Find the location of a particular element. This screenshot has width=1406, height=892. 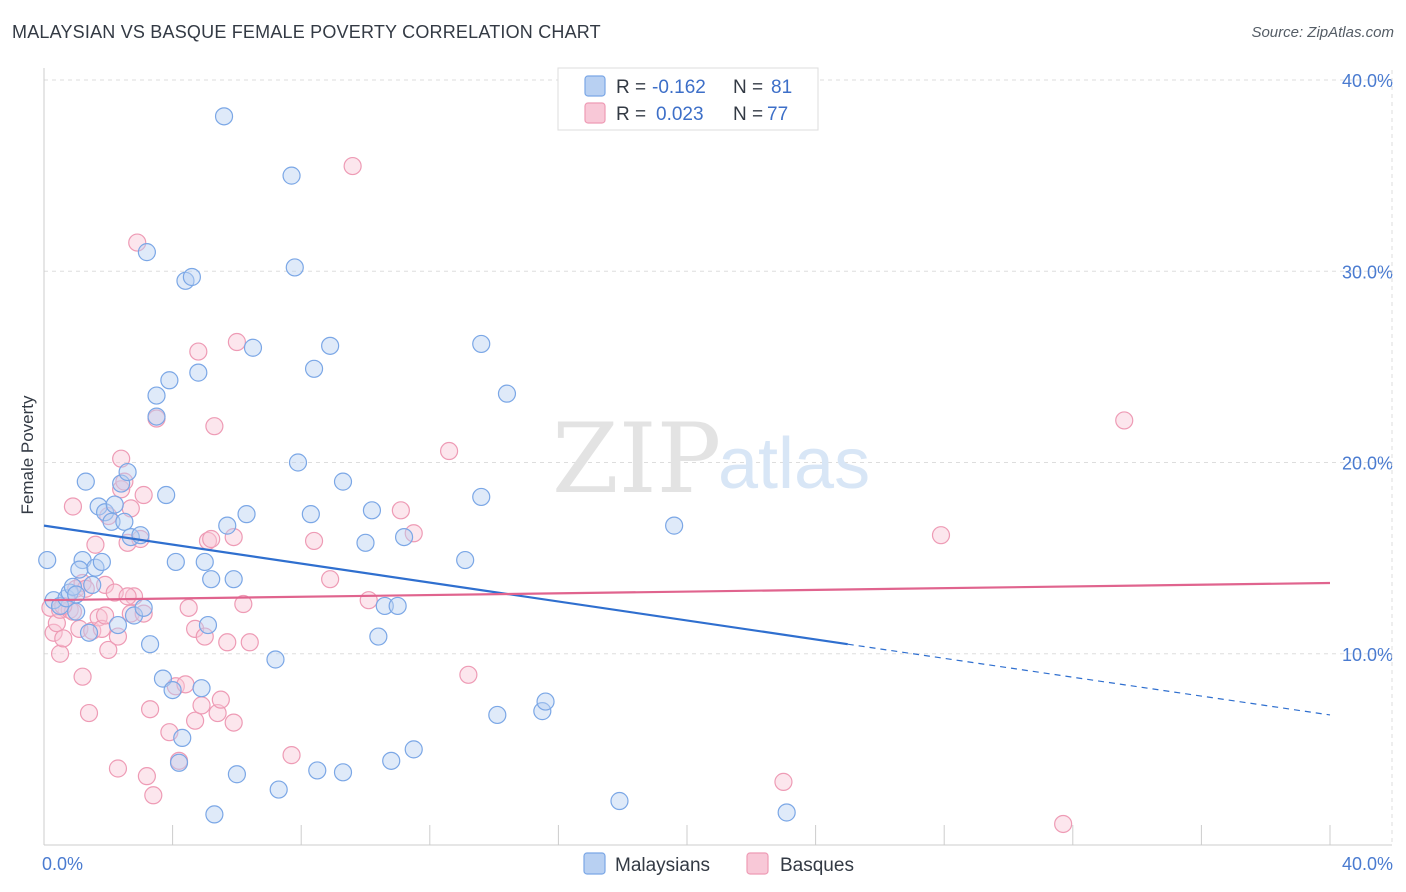

legend-r-value-malaysians: -0.162 is located at coordinates (679, 87).